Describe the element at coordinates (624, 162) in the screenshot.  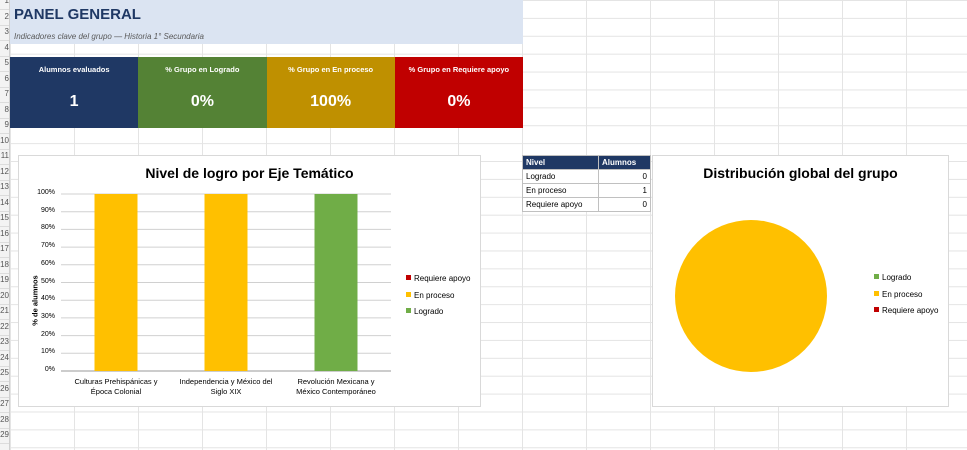
I see `header-alumnos: Alumnos` at that location.